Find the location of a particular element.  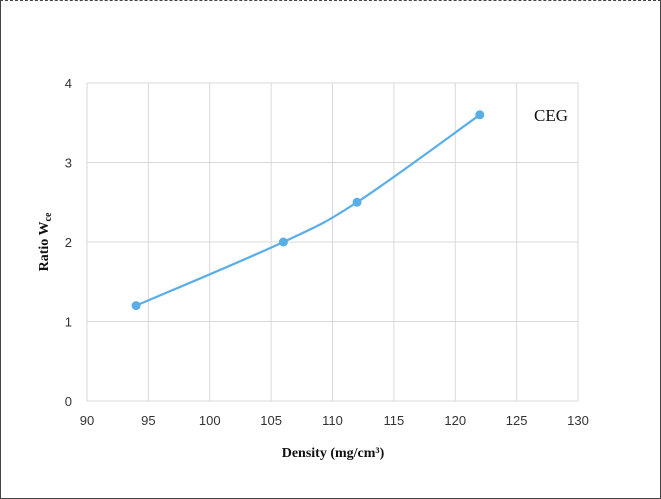

y-tick-label-1: 1 is located at coordinates (68, 322).